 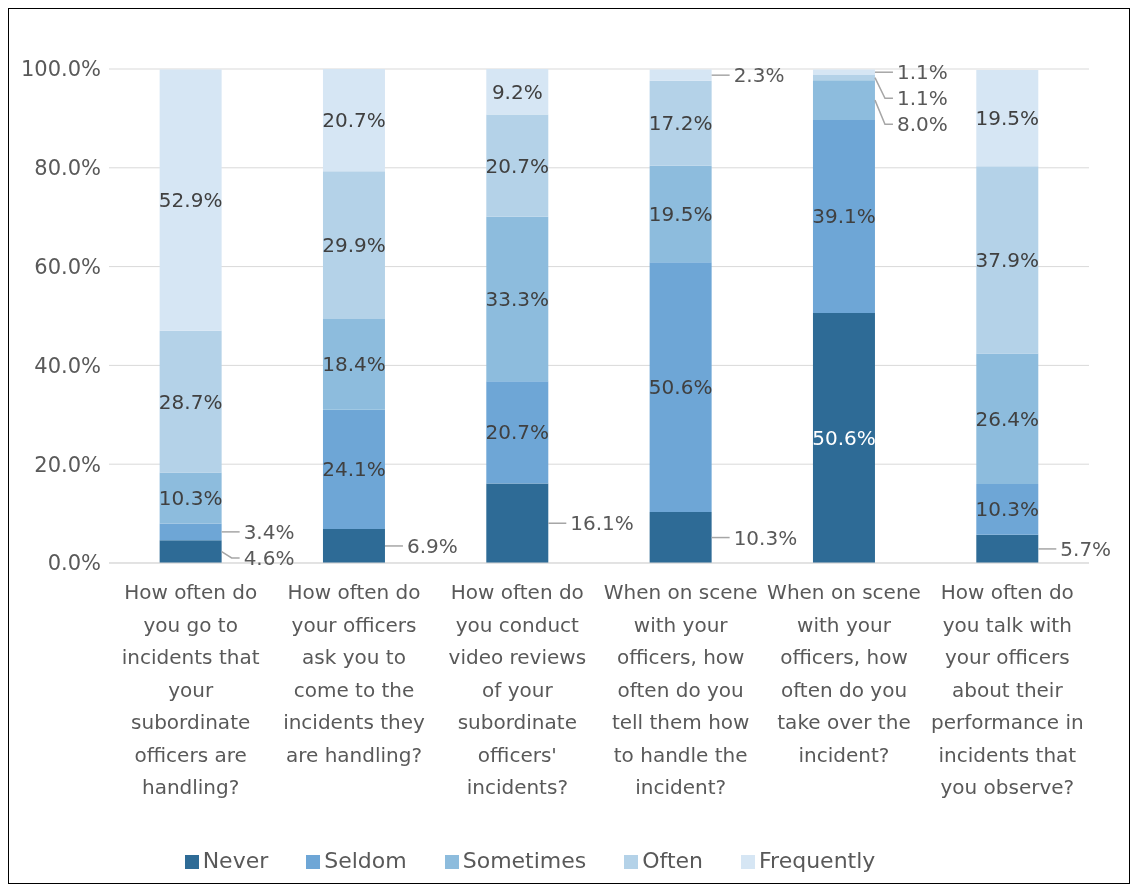 I want to click on y-tick-label: 80.0%, so click(x=67, y=168).